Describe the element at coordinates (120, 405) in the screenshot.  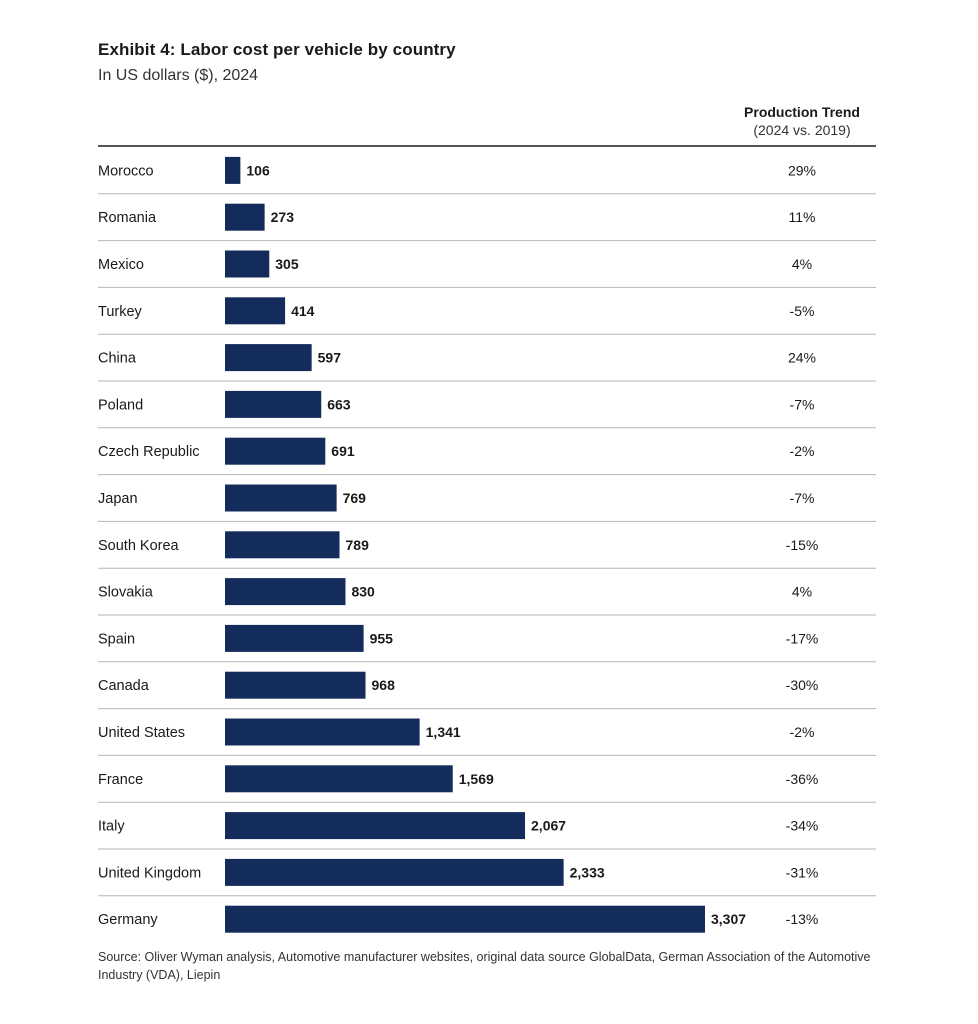
I see `row-label-poland: Poland` at that location.